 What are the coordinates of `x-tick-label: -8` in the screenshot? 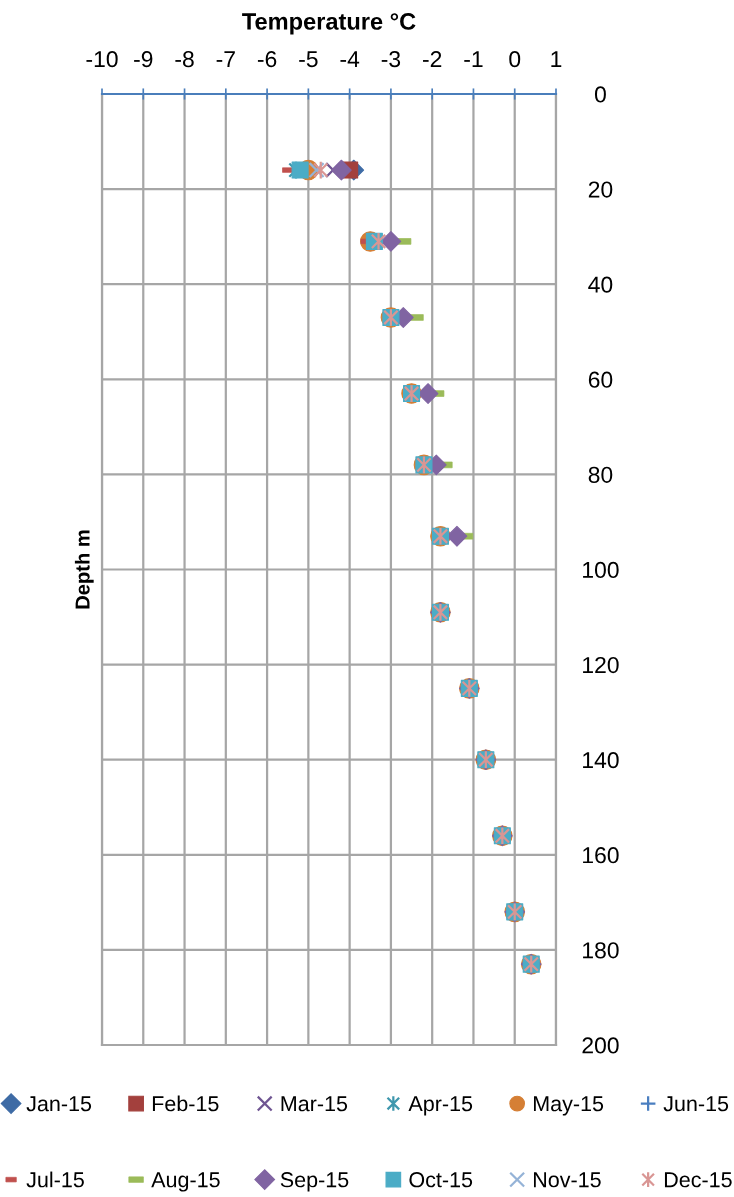 It's located at (184, 59).